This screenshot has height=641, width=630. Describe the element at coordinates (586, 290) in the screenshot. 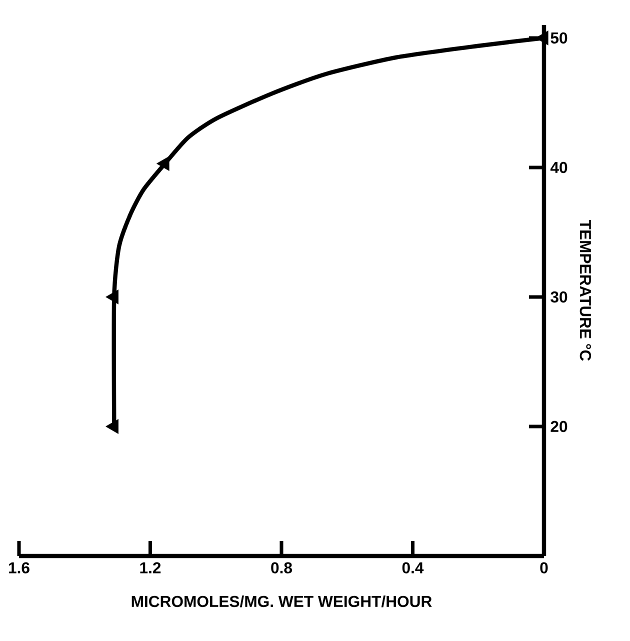

I see `y-axis-title: TEMPERATURE °C` at that location.